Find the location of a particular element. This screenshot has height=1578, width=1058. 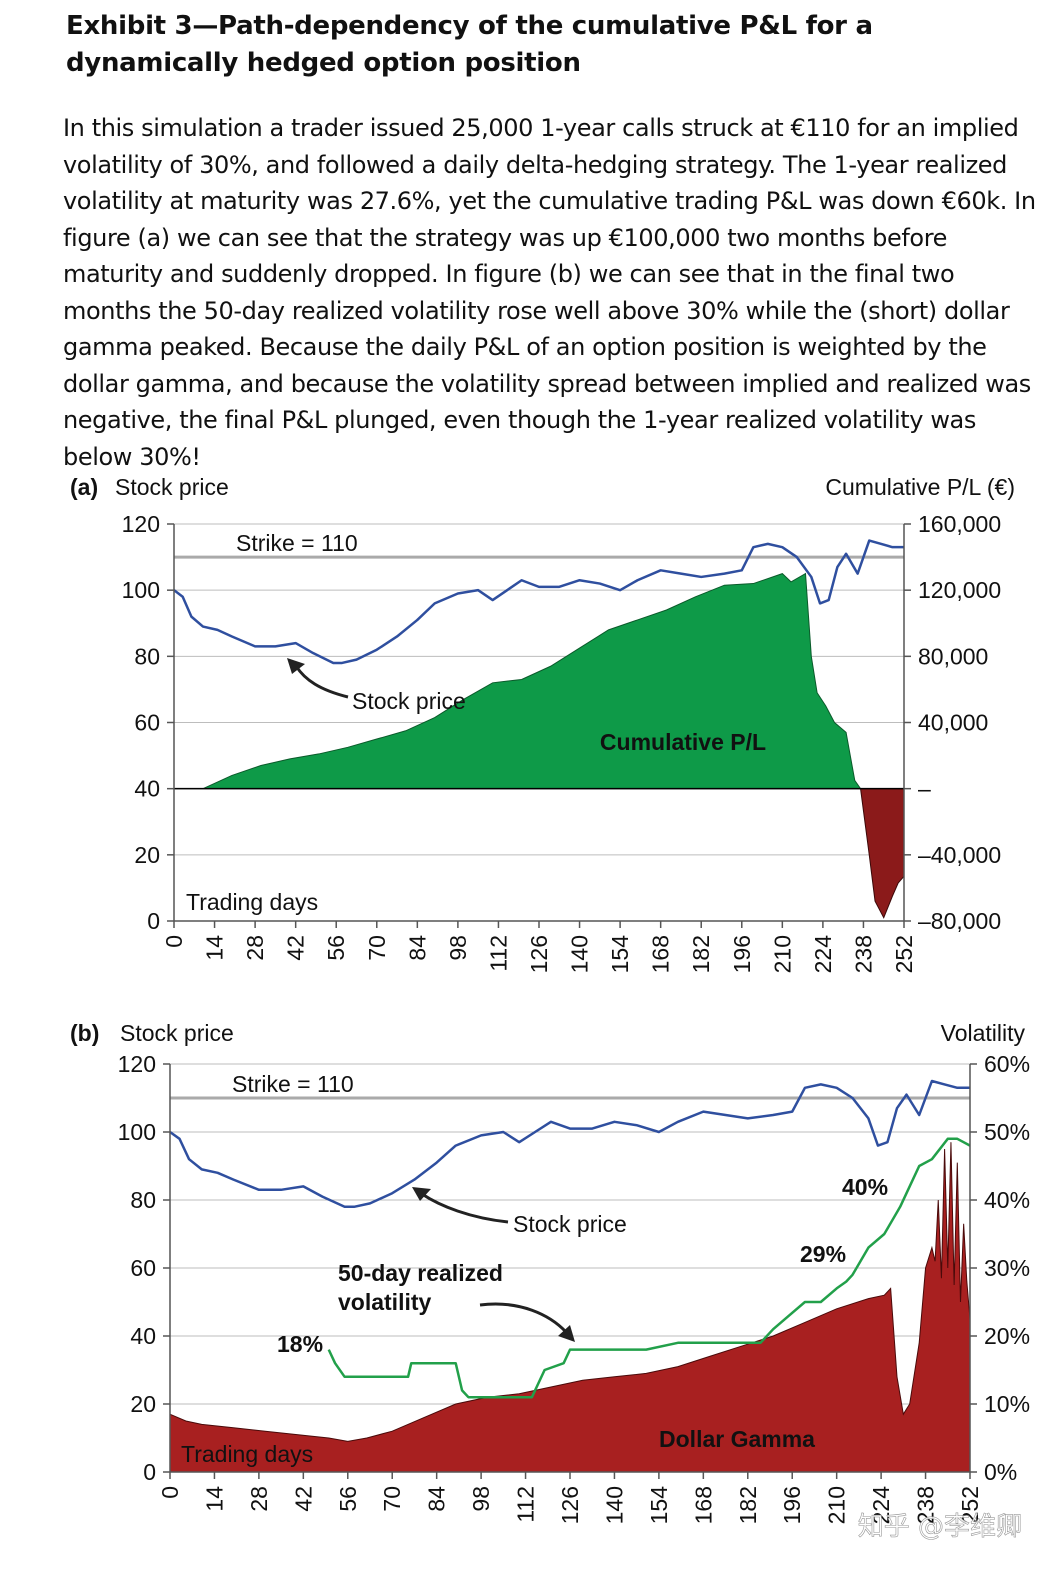

panel-a-stock-arrow-head is located at coordinates (296, 666).